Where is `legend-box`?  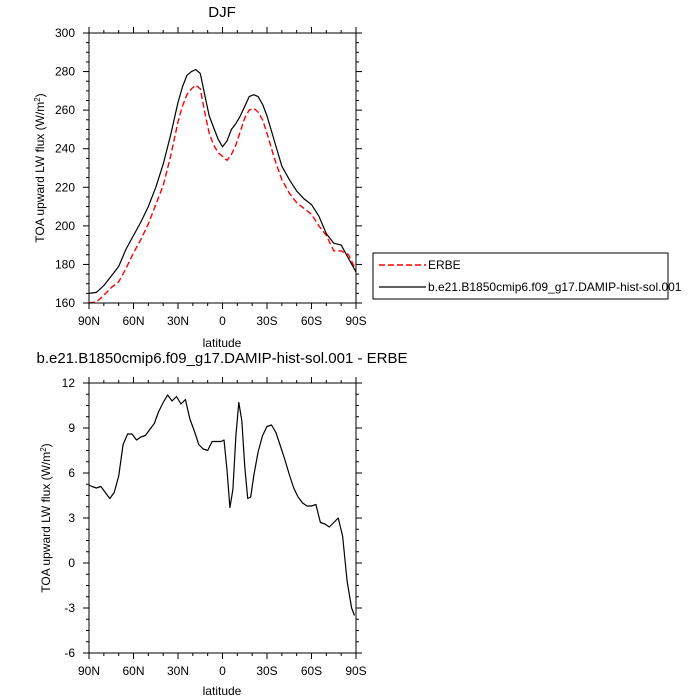
legend-box is located at coordinates (520, 276).